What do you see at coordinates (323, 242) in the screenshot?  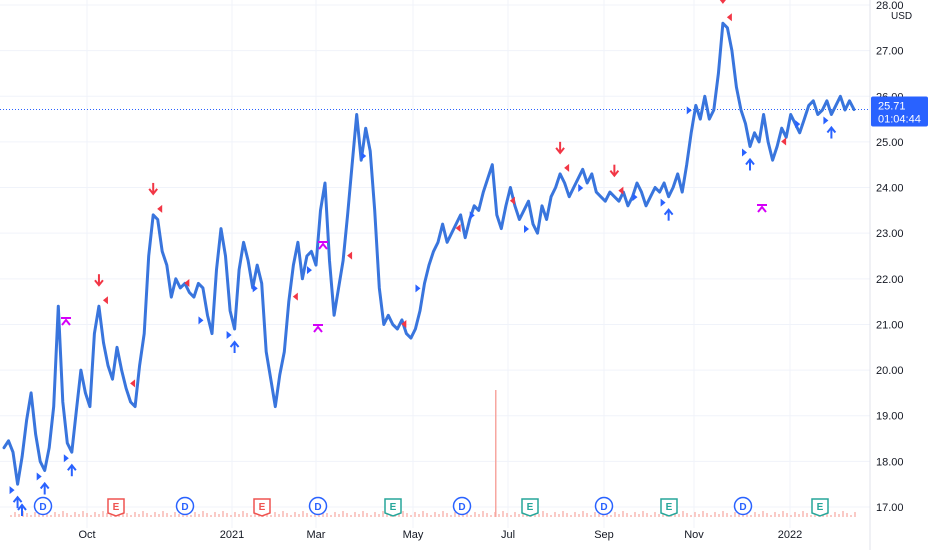 I see `special-marker-bar` at bounding box center [323, 242].